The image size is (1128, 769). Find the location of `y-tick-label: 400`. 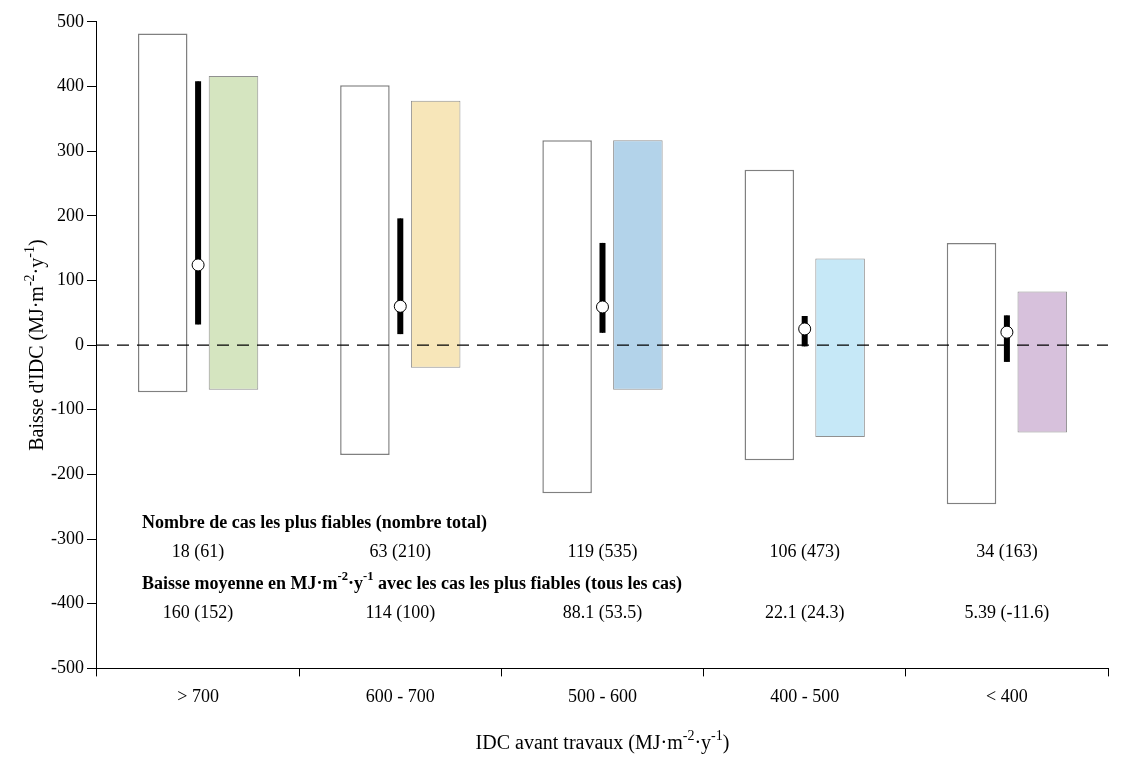

y-tick-label: 400 is located at coordinates (70, 85).